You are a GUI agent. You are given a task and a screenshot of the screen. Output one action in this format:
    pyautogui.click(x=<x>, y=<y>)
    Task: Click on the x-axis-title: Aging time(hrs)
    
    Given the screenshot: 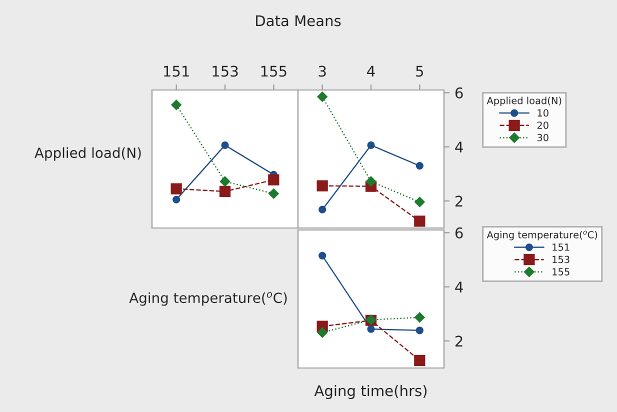 What is the action you would take?
    pyautogui.click(x=370, y=392)
    